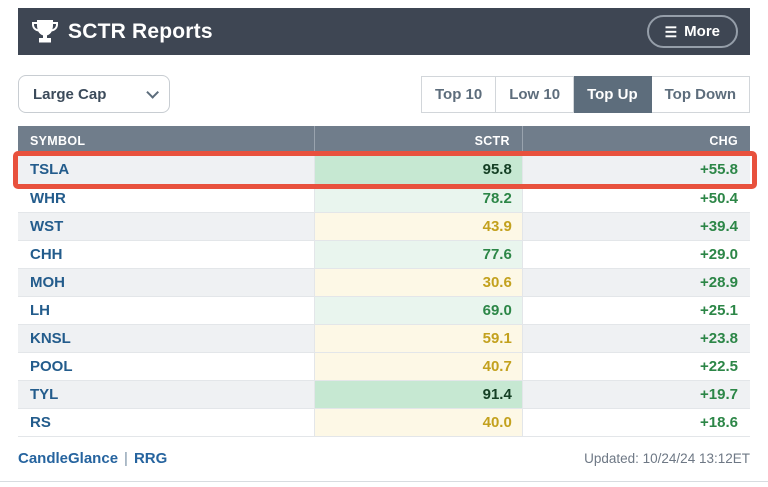 The height and width of the screenshot is (487, 768). I want to click on symbol-cell: LH, so click(166, 310).